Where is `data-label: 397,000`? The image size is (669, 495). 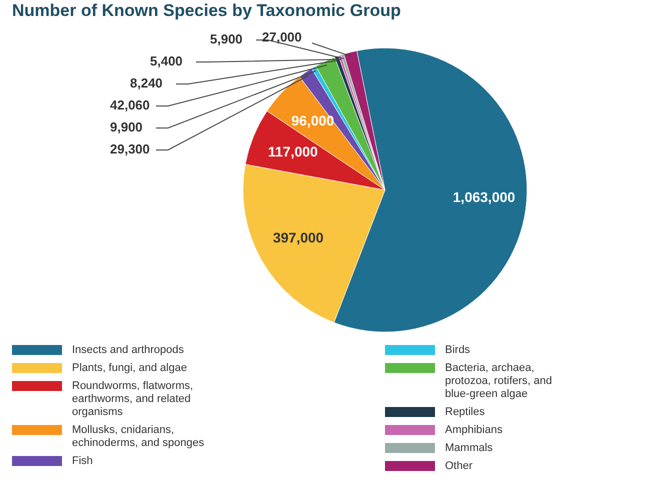 data-label: 397,000 is located at coordinates (298, 237).